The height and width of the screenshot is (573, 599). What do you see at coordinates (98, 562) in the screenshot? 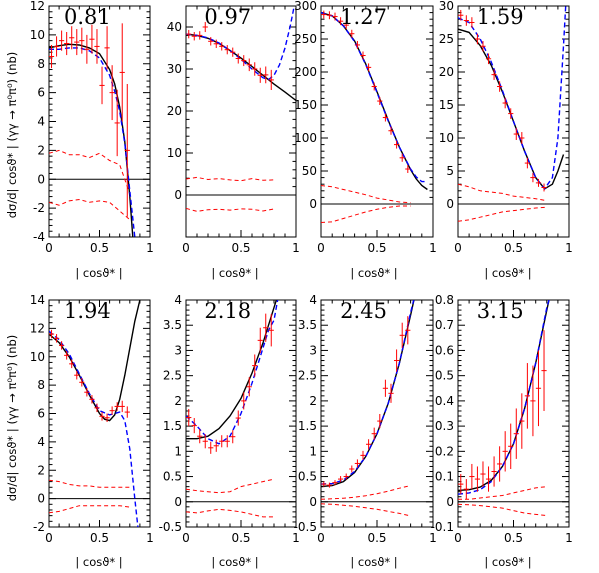
I see `x-axis-label-5: | cosϑ* |` at bounding box center [98, 562].